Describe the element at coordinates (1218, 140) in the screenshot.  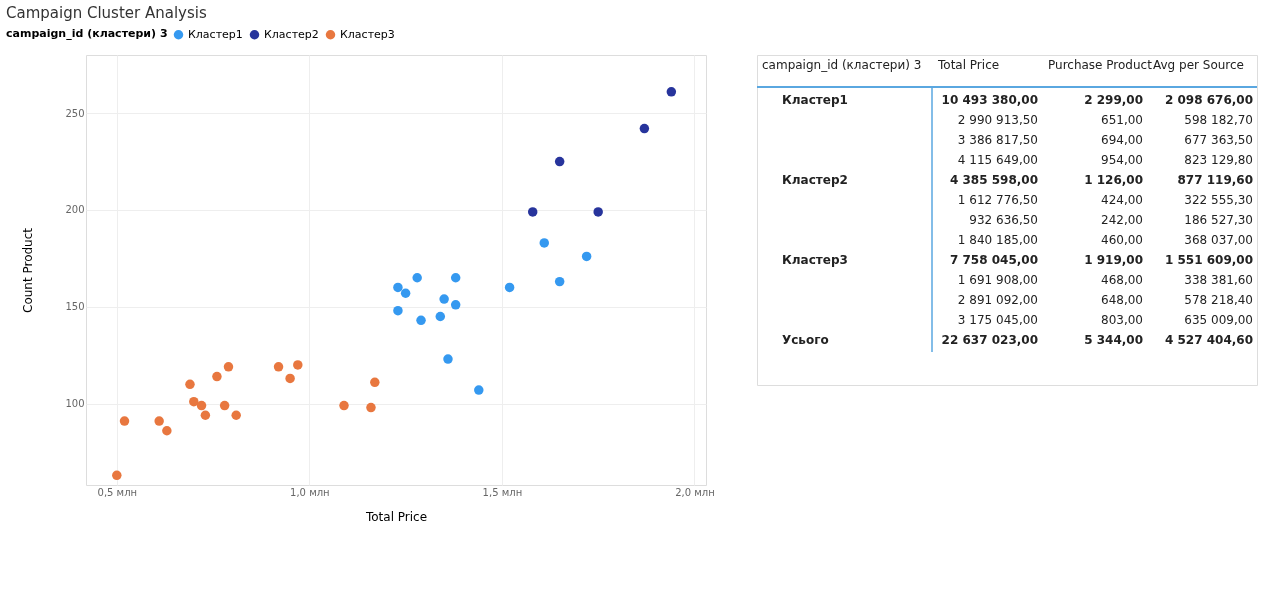
I see `text: 677 363,50` at that location.